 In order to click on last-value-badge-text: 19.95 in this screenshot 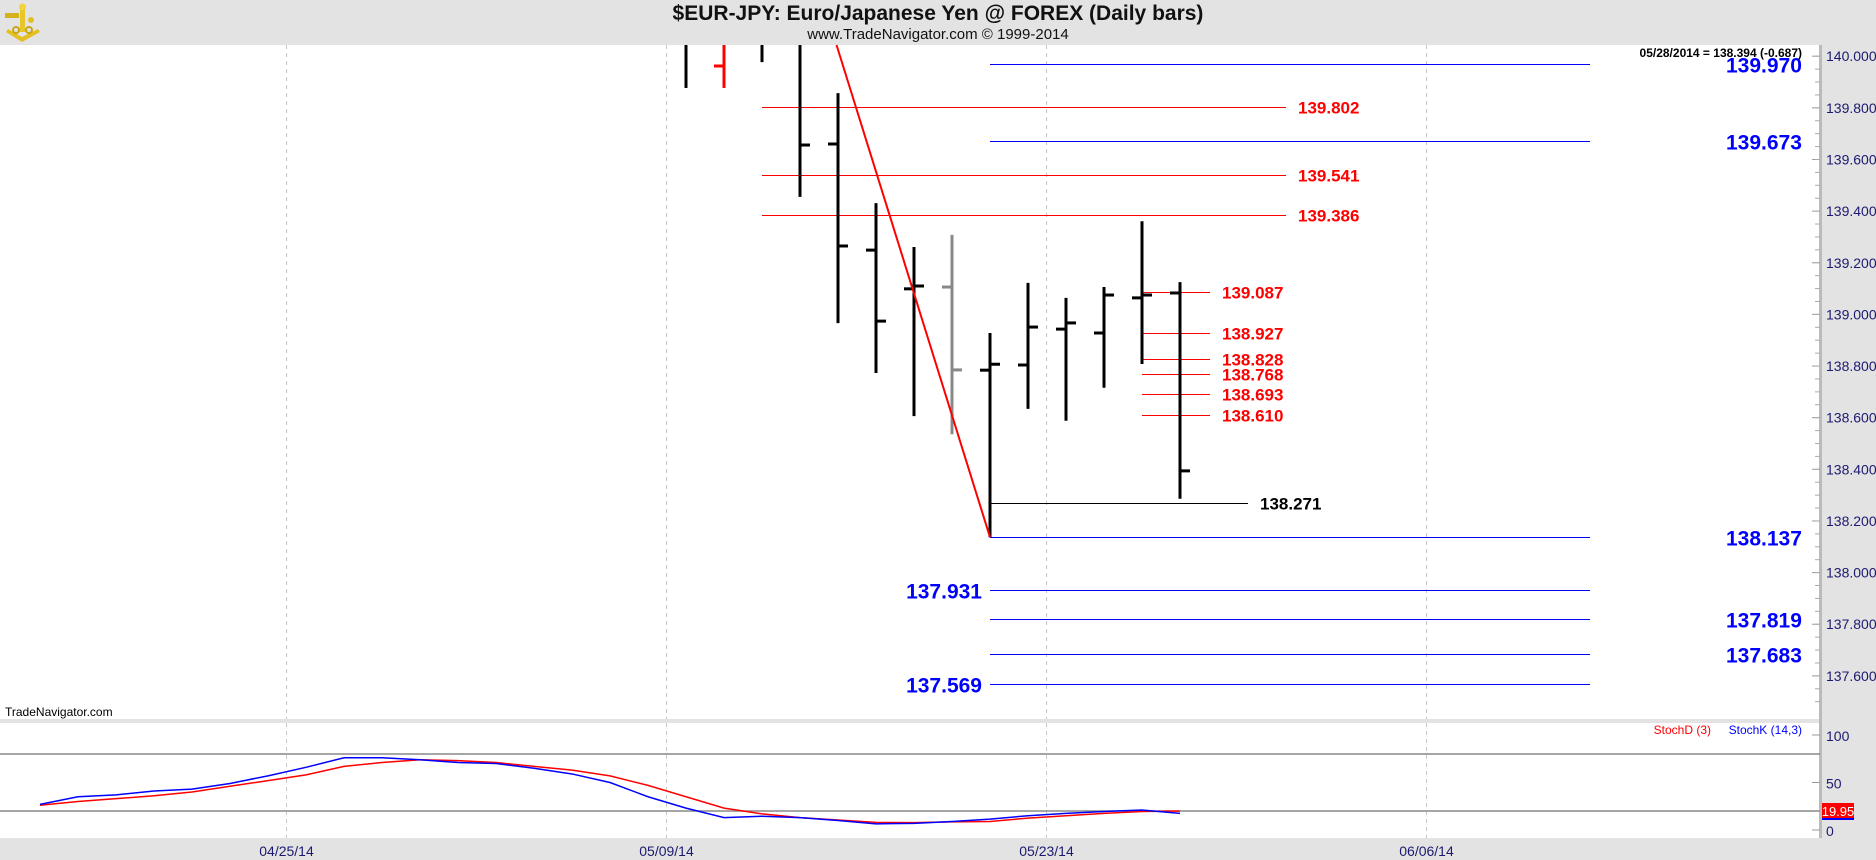, I will do `click(1838, 811)`.